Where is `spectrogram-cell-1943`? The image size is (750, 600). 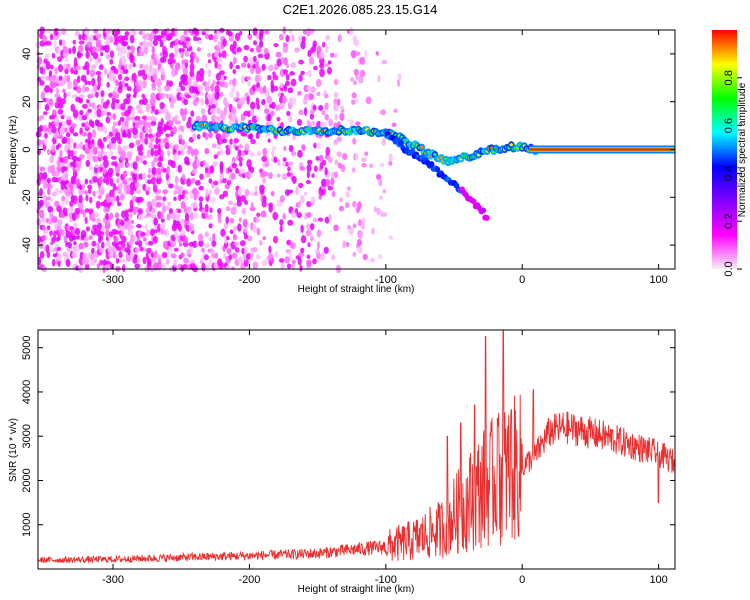
spectrogram-cell-1943 is located at coordinates (380, 198).